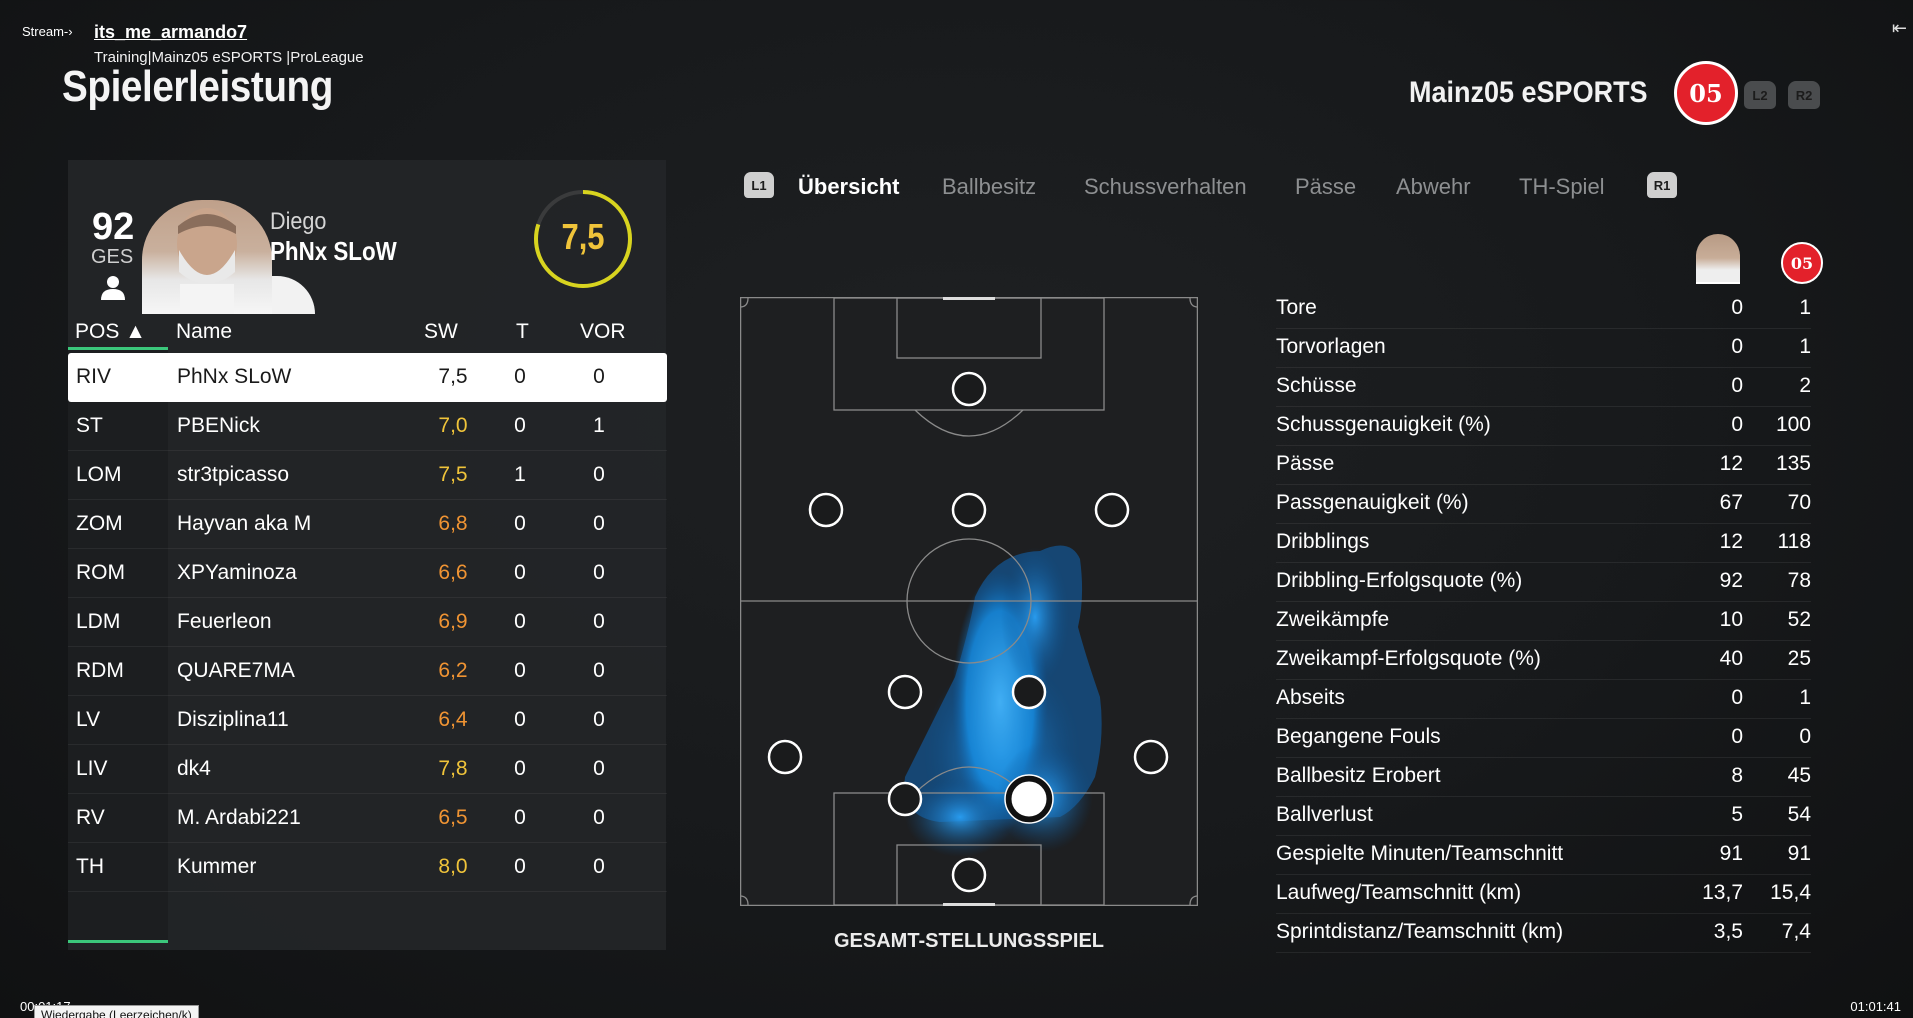 The height and width of the screenshot is (1018, 1913). I want to click on stat-row: Dribblings 12 118, so click(1543, 543).